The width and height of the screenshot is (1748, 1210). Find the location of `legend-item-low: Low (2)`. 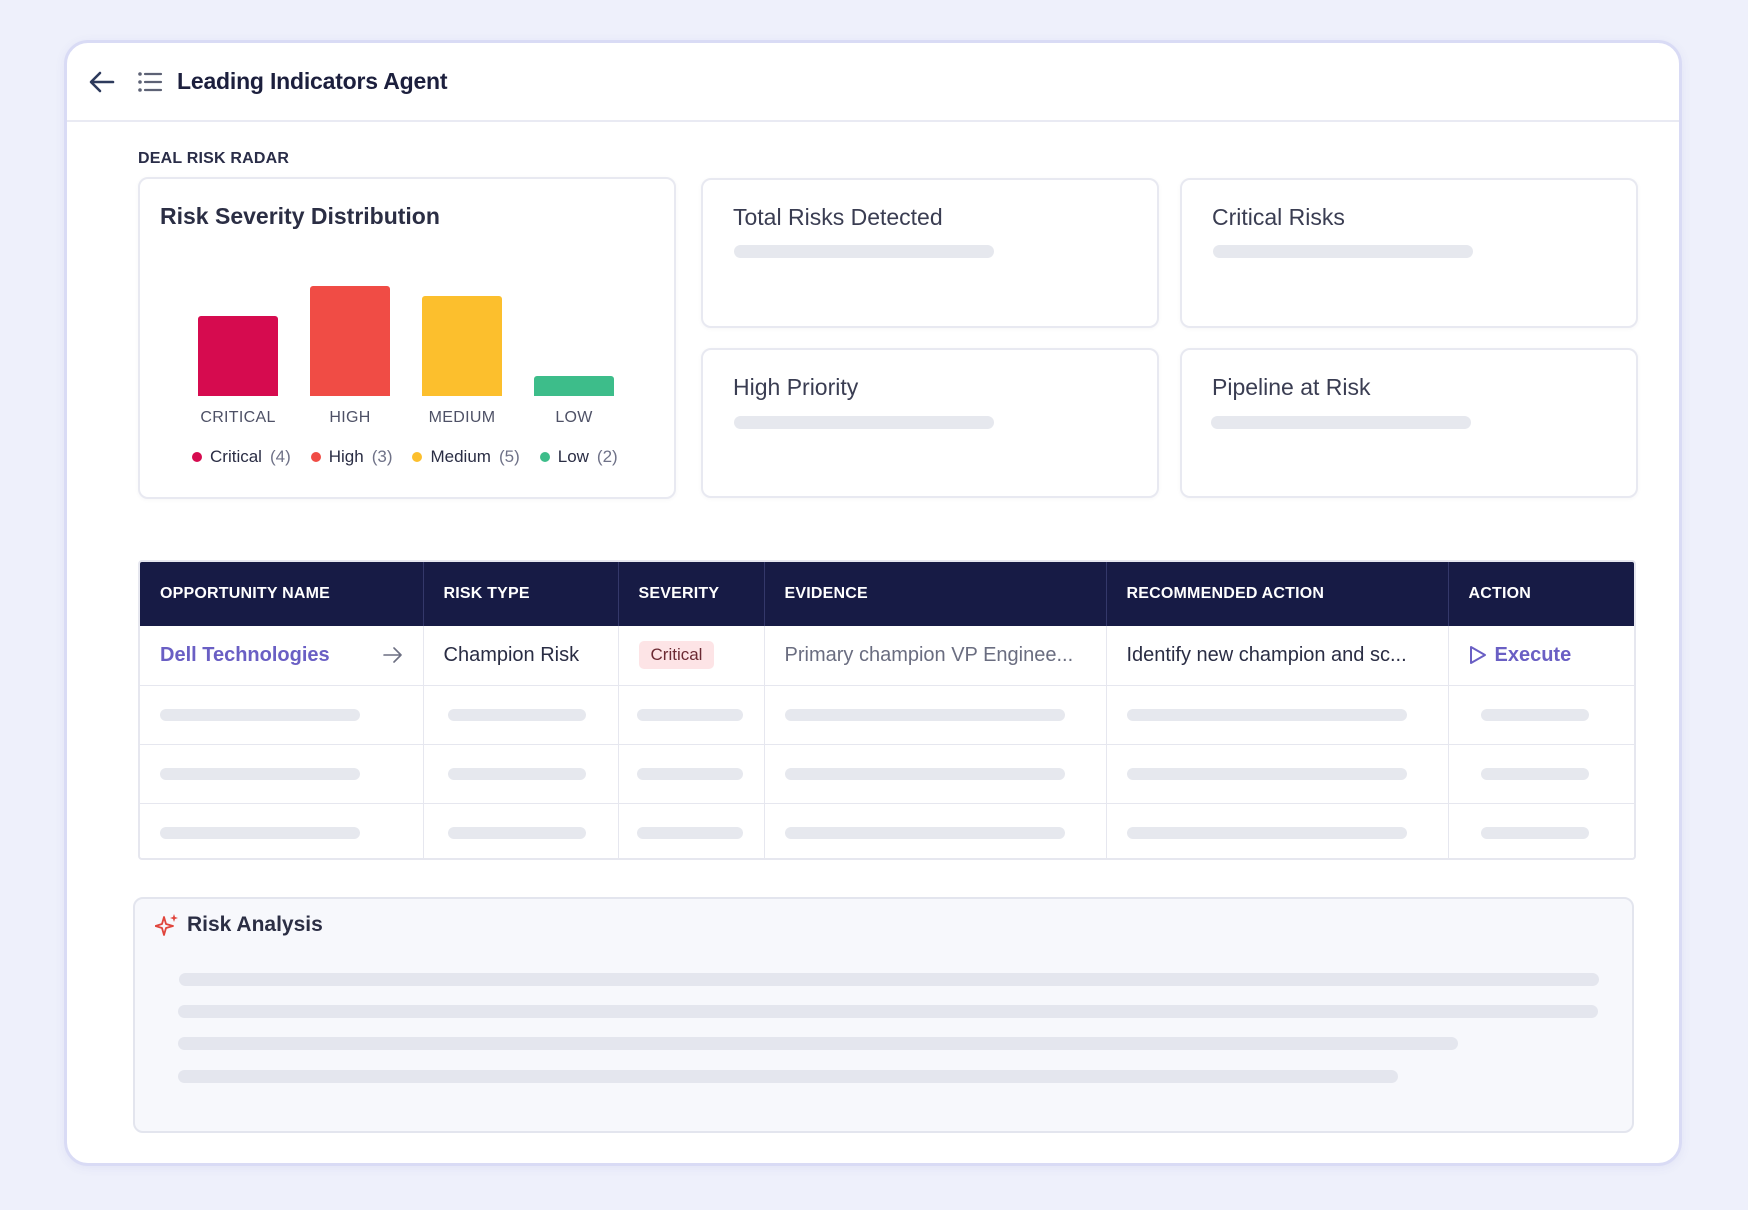

legend-item-low: Low (2) is located at coordinates (578, 457).